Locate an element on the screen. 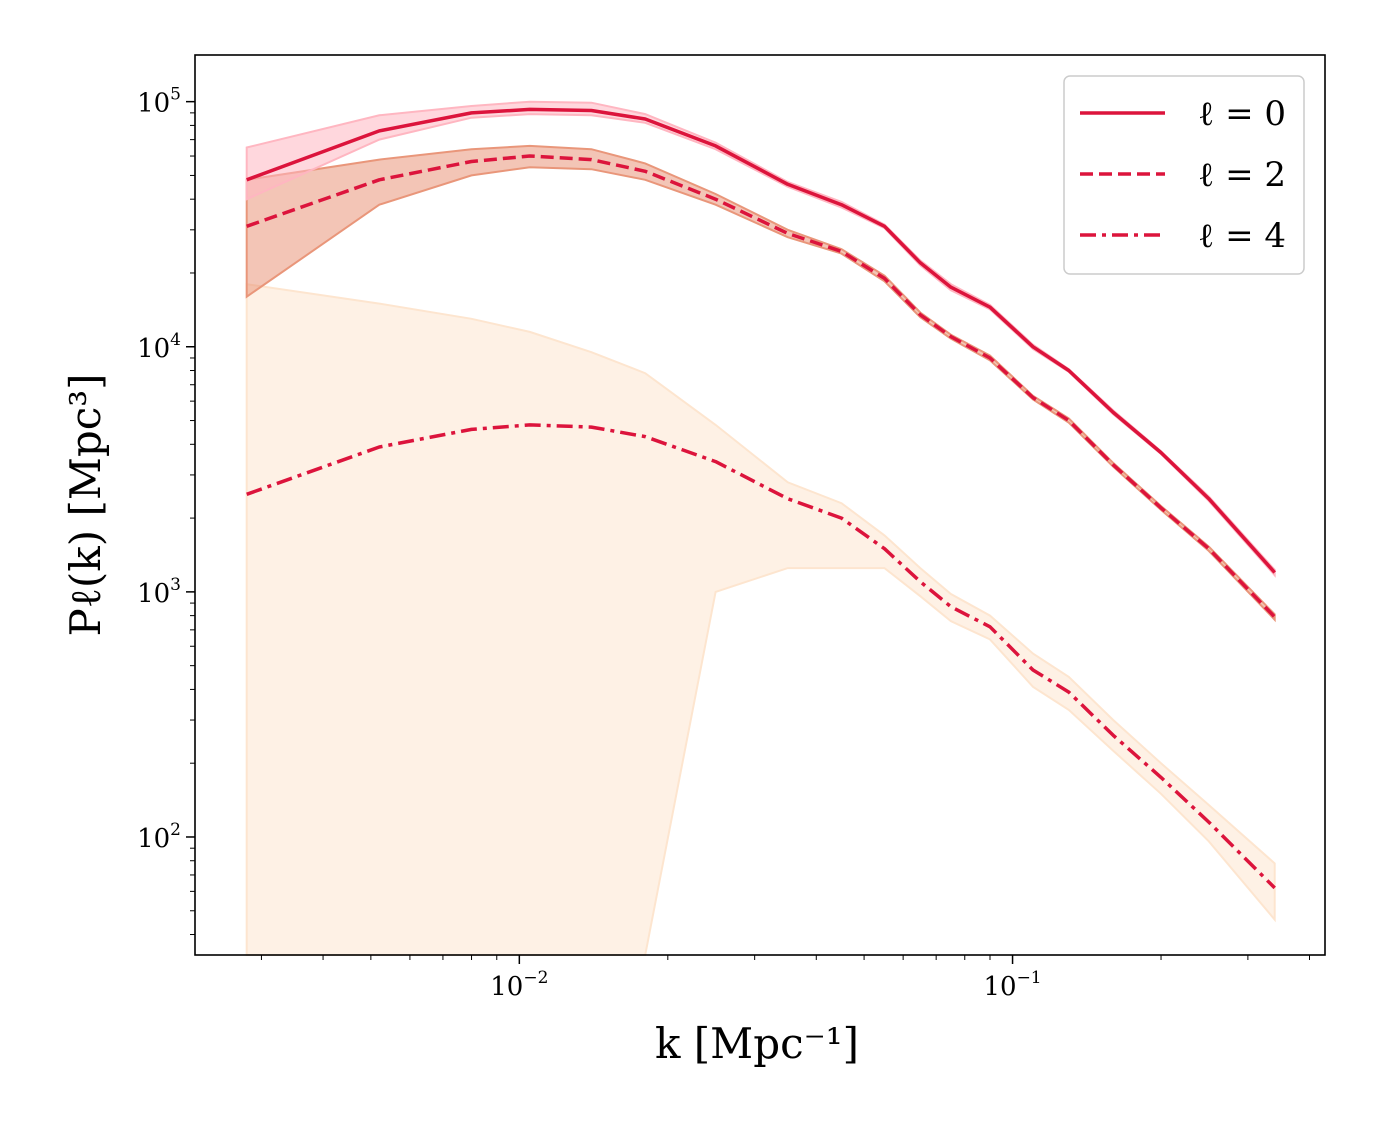 Image resolution: width=1381 pixels, height=1125 pixels. legend-label-l2: ℓ = 2 is located at coordinates (1242, 175).